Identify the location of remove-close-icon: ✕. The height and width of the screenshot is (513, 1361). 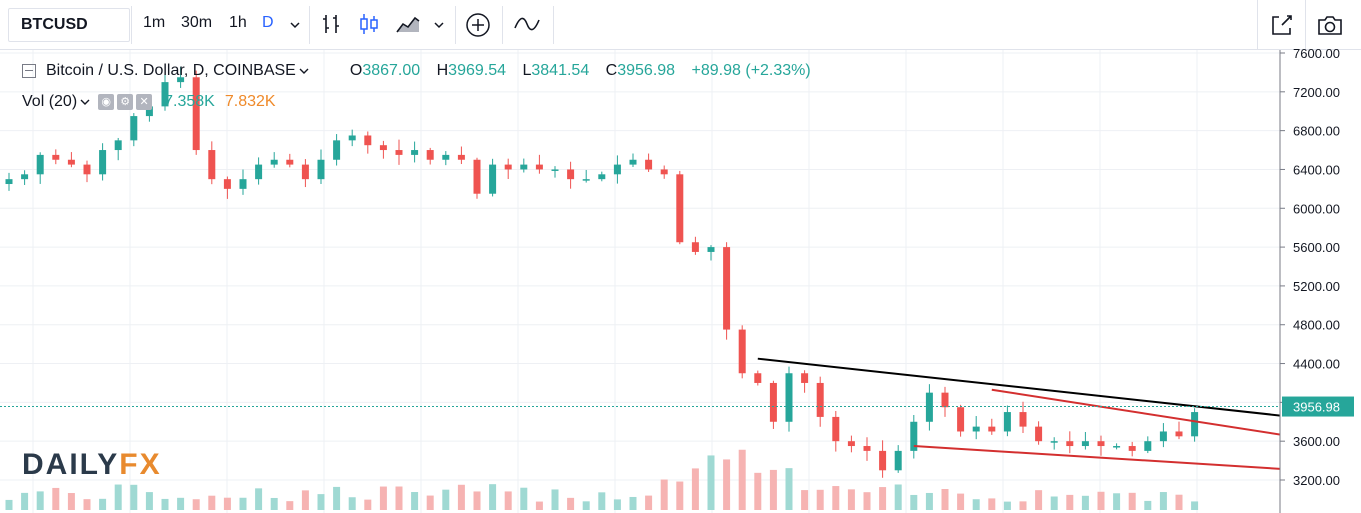
(144, 102).